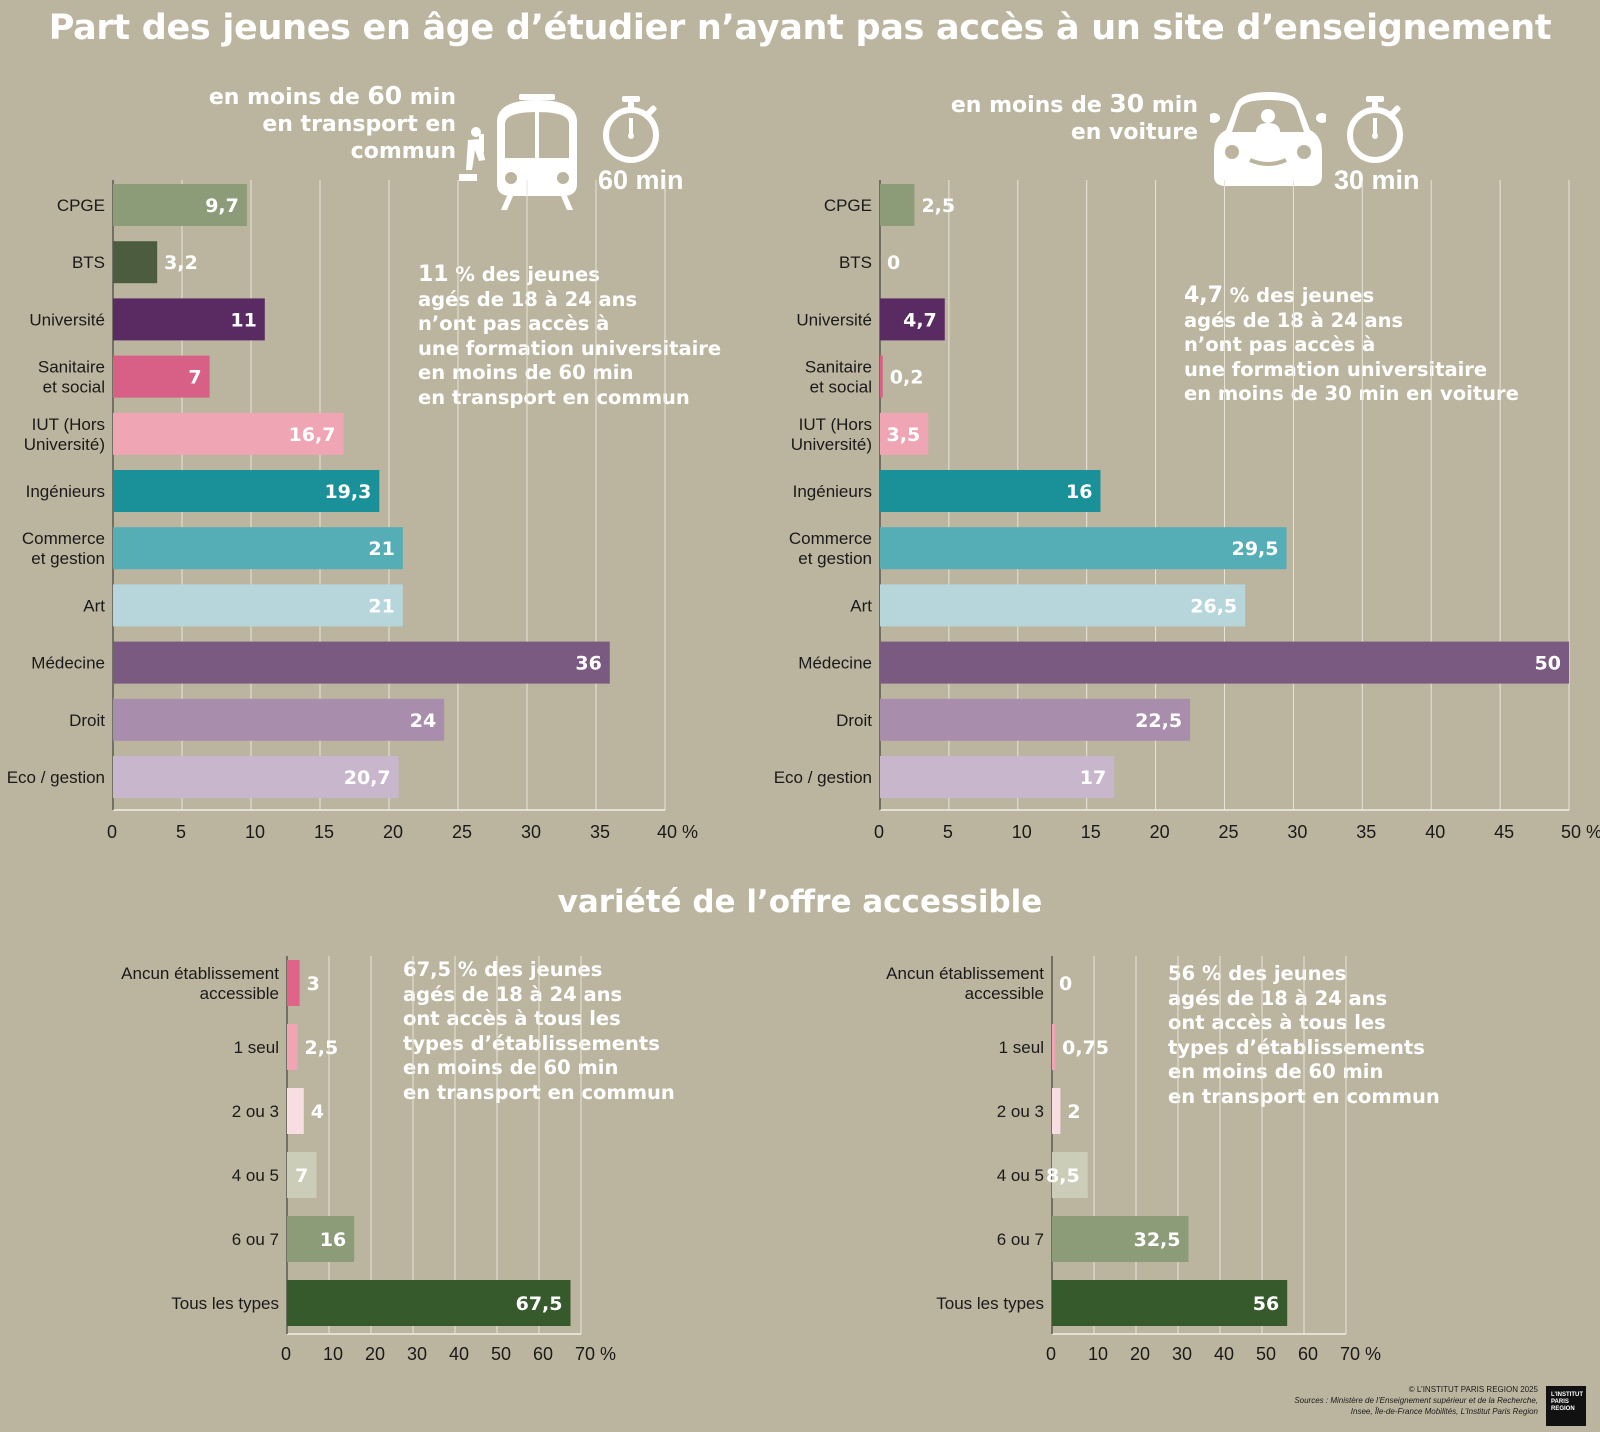  I want to click on transit-label-pre: en moins de, so click(288, 97).